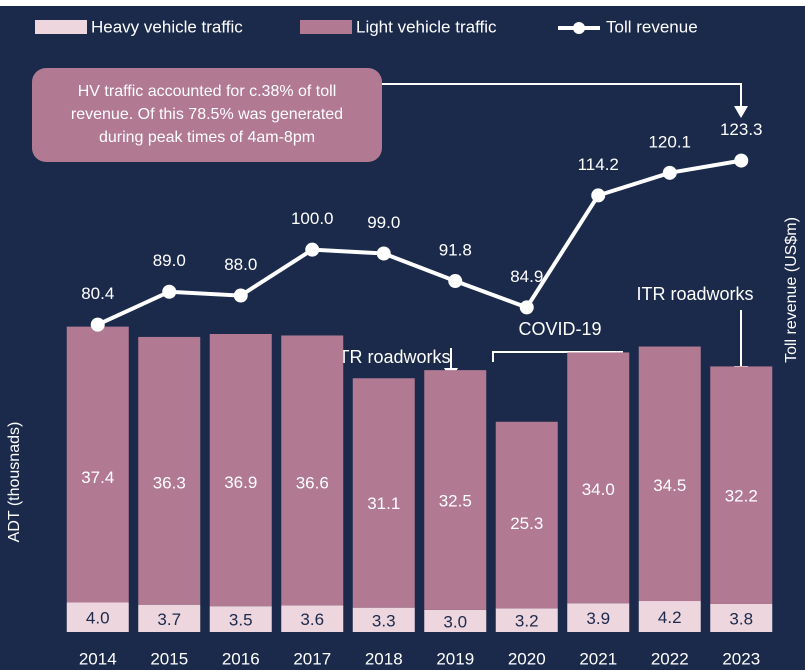 The image size is (805, 670). I want to click on x-tick-label: 2021, so click(598, 658).